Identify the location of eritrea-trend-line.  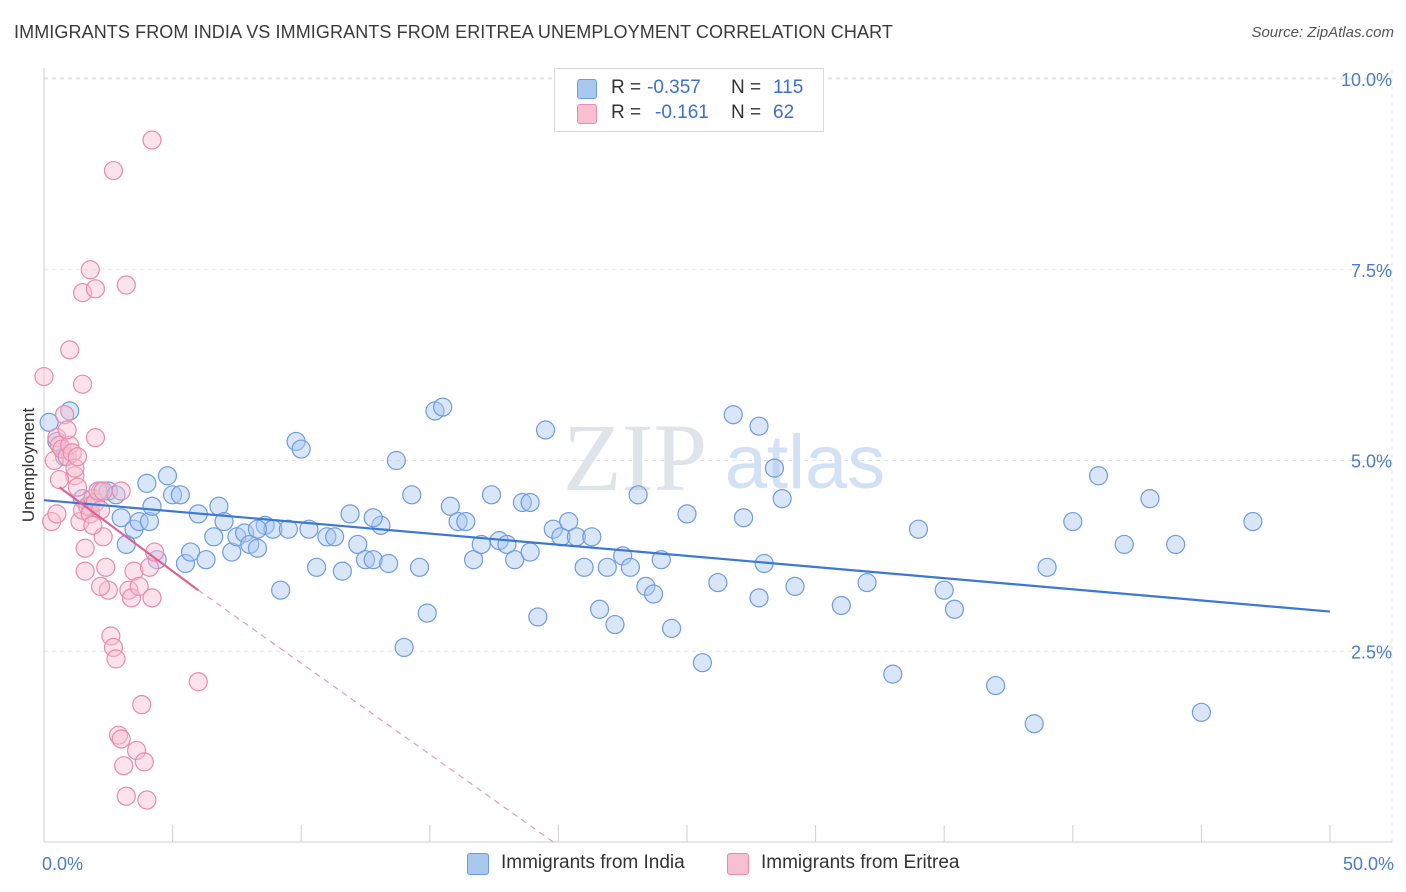
(128, 539).